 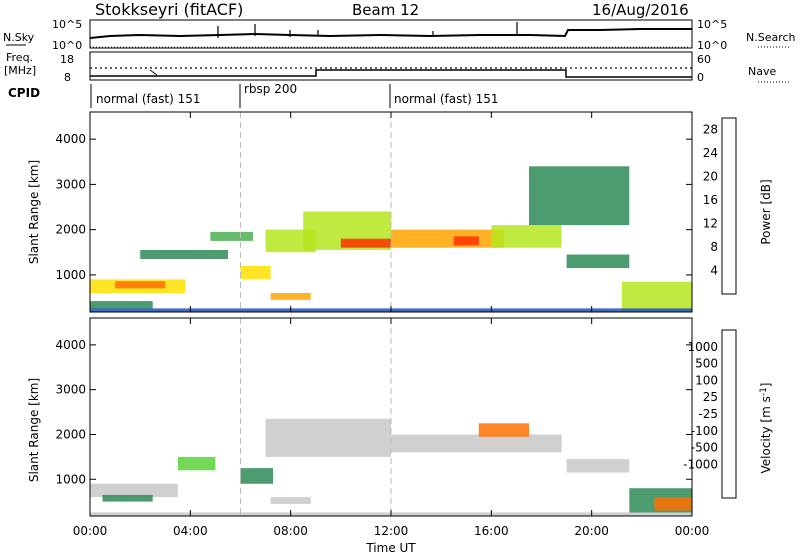 What do you see at coordinates (710, 177) in the screenshot?
I see `power-colorbar-tick-label: 20` at bounding box center [710, 177].